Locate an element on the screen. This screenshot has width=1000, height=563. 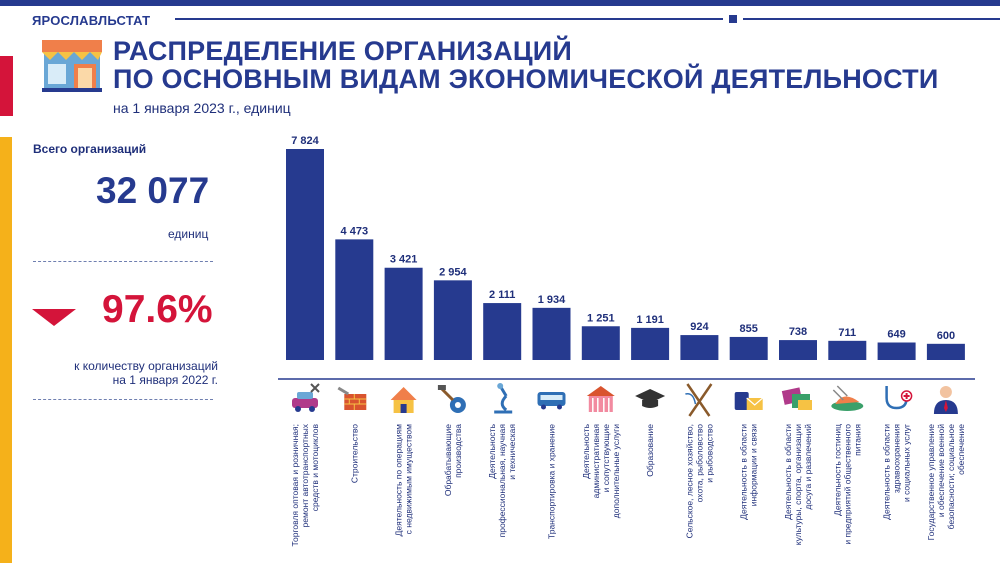
bar-value-label: 855 is located at coordinates (749, 329).